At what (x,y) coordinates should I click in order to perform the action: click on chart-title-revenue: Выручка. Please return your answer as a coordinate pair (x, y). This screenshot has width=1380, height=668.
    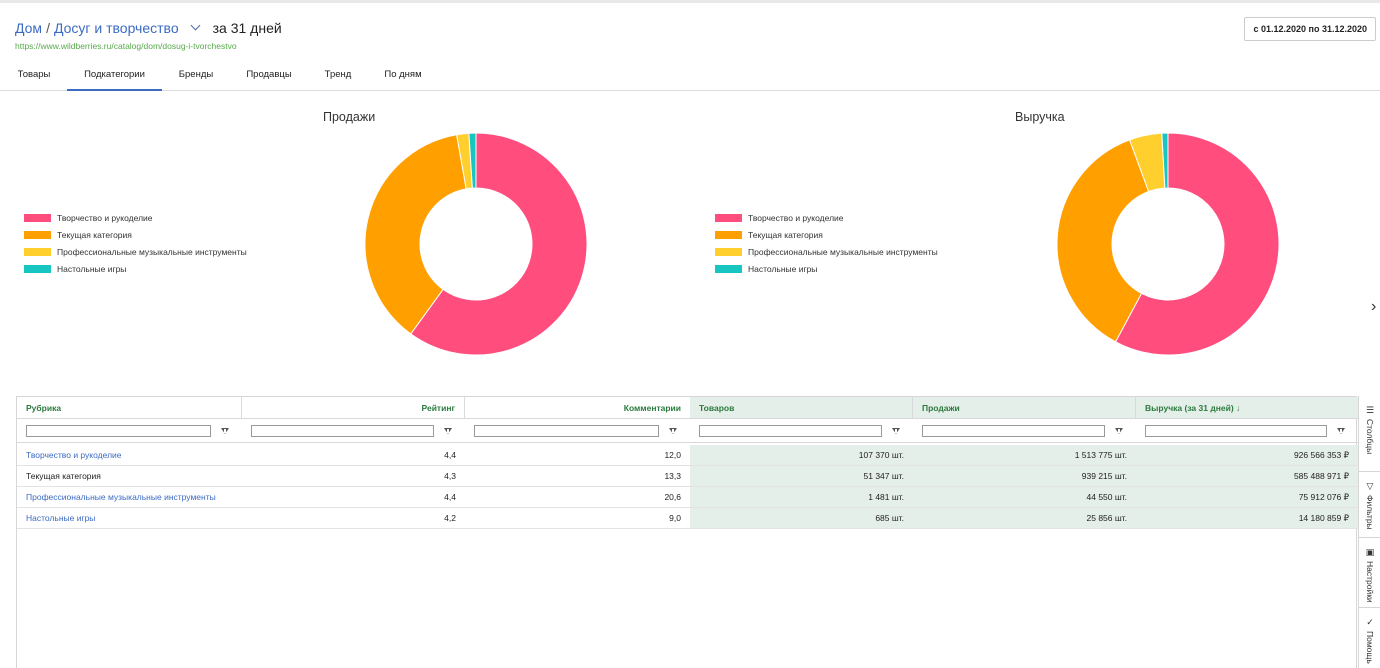
    Looking at the image, I should click on (1040, 117).